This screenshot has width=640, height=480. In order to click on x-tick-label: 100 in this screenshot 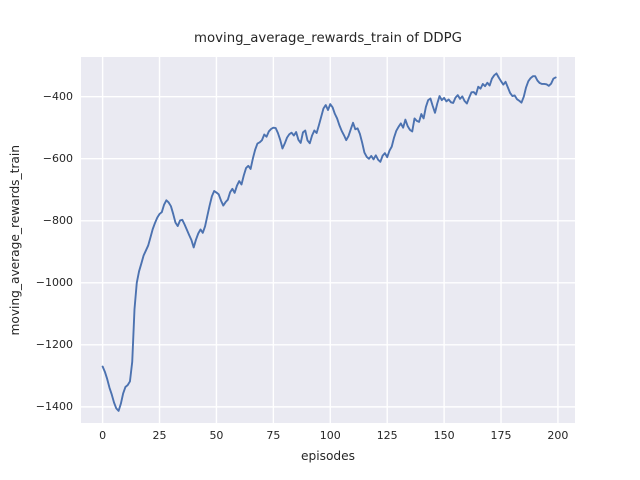, I will do `click(330, 435)`.